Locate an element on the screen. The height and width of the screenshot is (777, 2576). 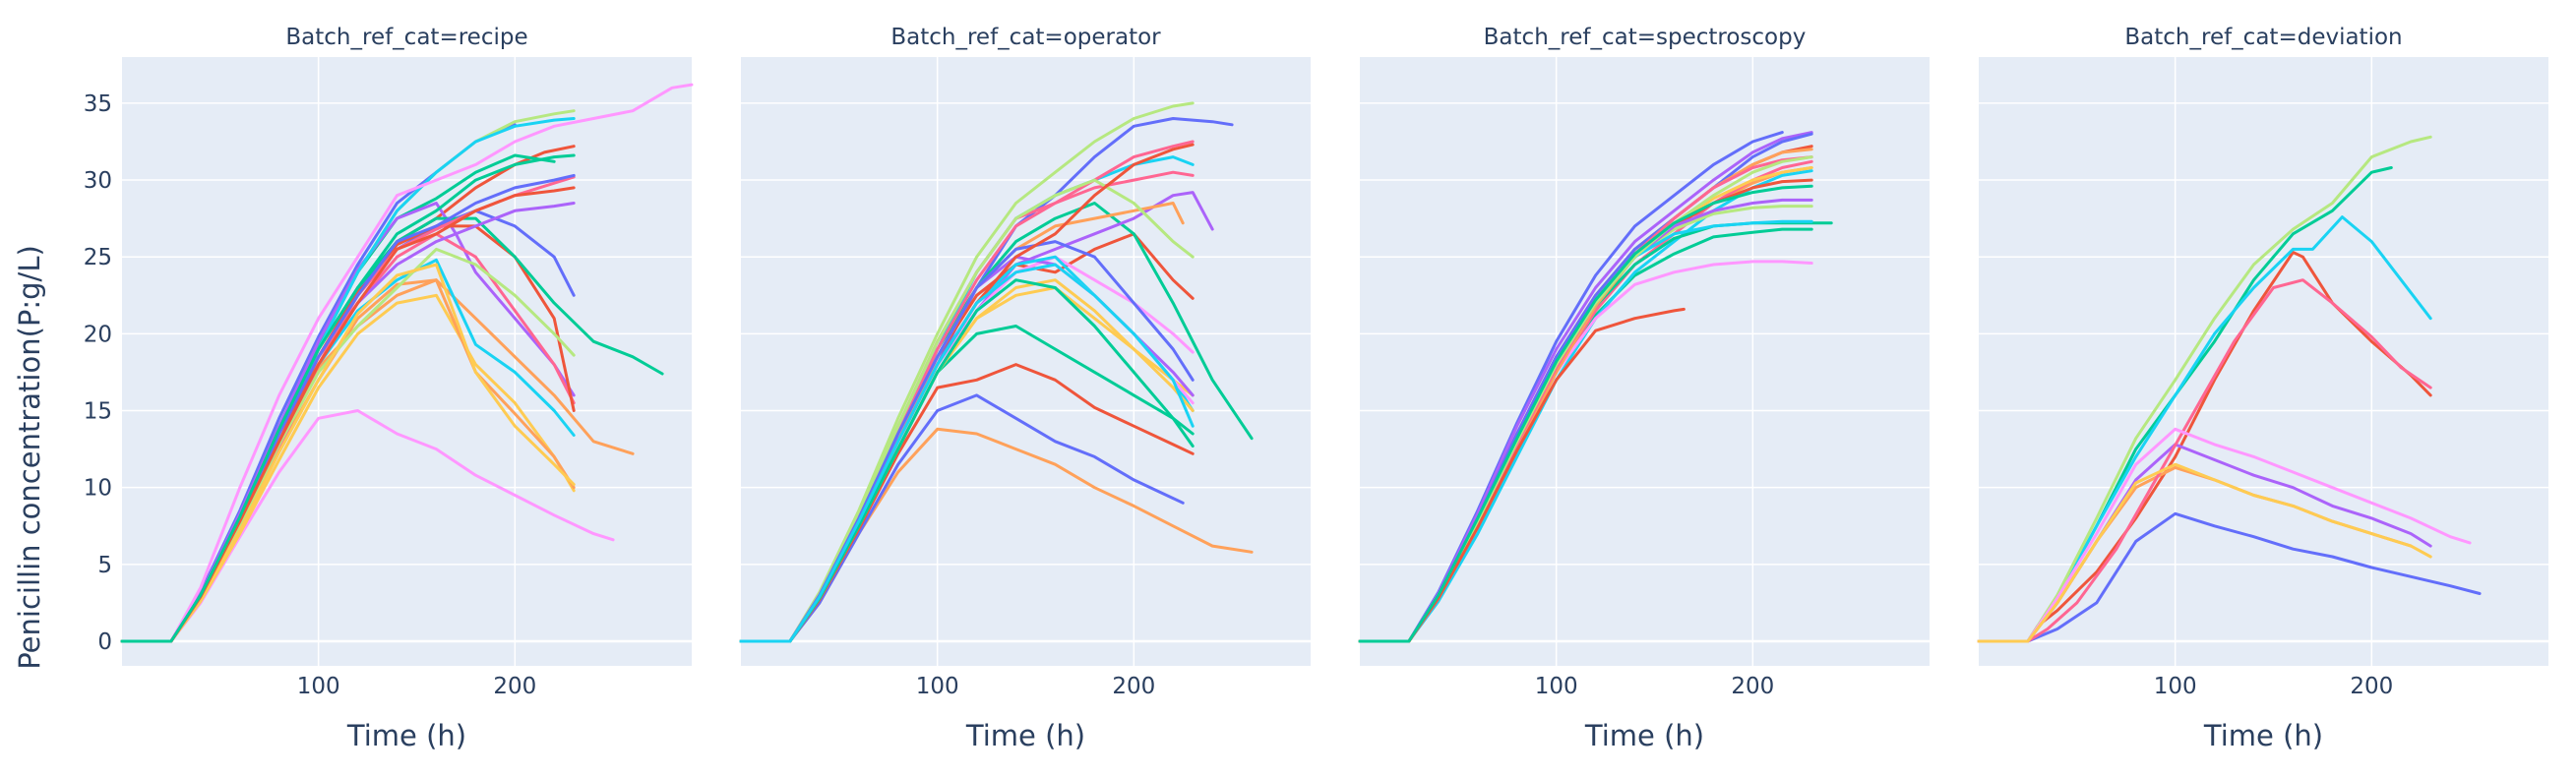
y-tick-label: 35 is located at coordinates (98, 104).